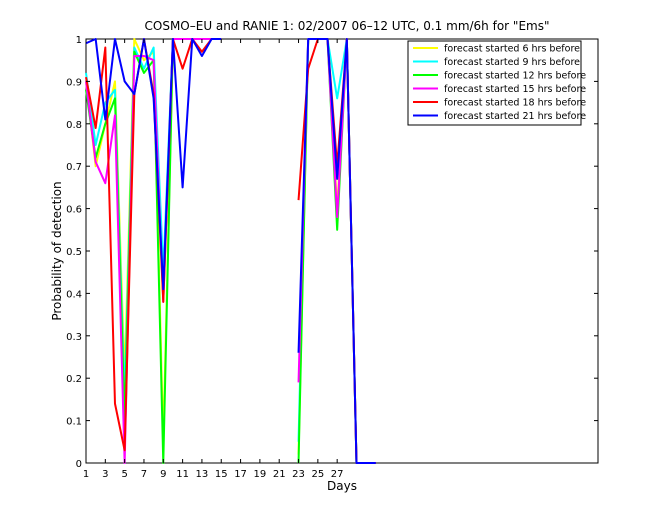 This screenshot has height=520, width=660. I want to click on x-tick-label: 5, so click(124, 474).